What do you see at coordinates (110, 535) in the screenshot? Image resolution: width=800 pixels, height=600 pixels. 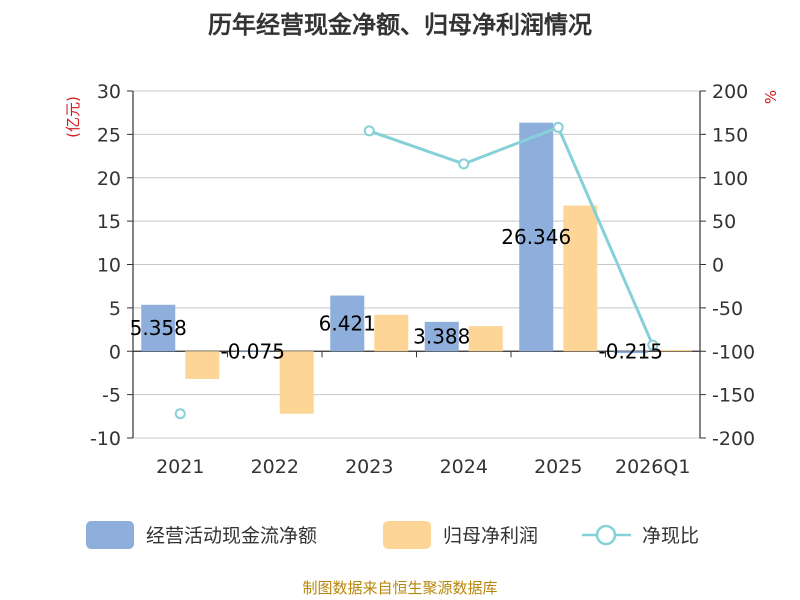 I see `legend-swatch-cashflow` at bounding box center [110, 535].